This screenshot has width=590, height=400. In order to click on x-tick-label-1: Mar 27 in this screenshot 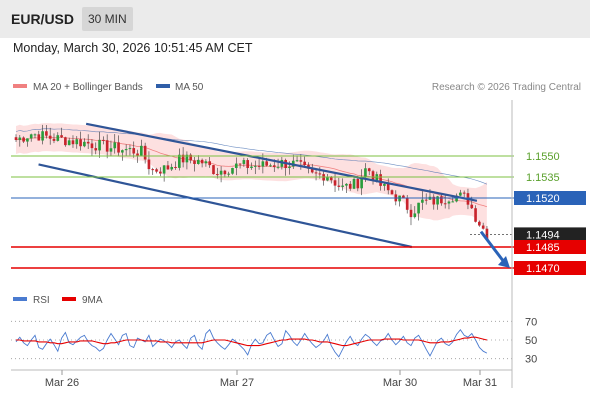, I will do `click(237, 383)`.